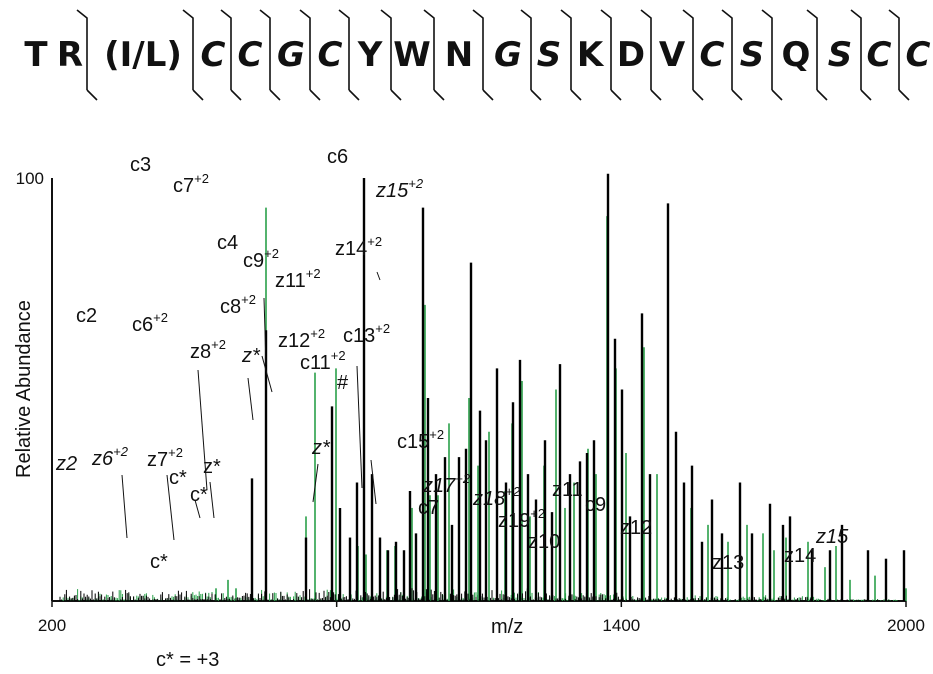 This screenshot has width=933, height=674. Describe the element at coordinates (24, 389) in the screenshot. I see `y-axis-label: Relative Abundance` at that location.